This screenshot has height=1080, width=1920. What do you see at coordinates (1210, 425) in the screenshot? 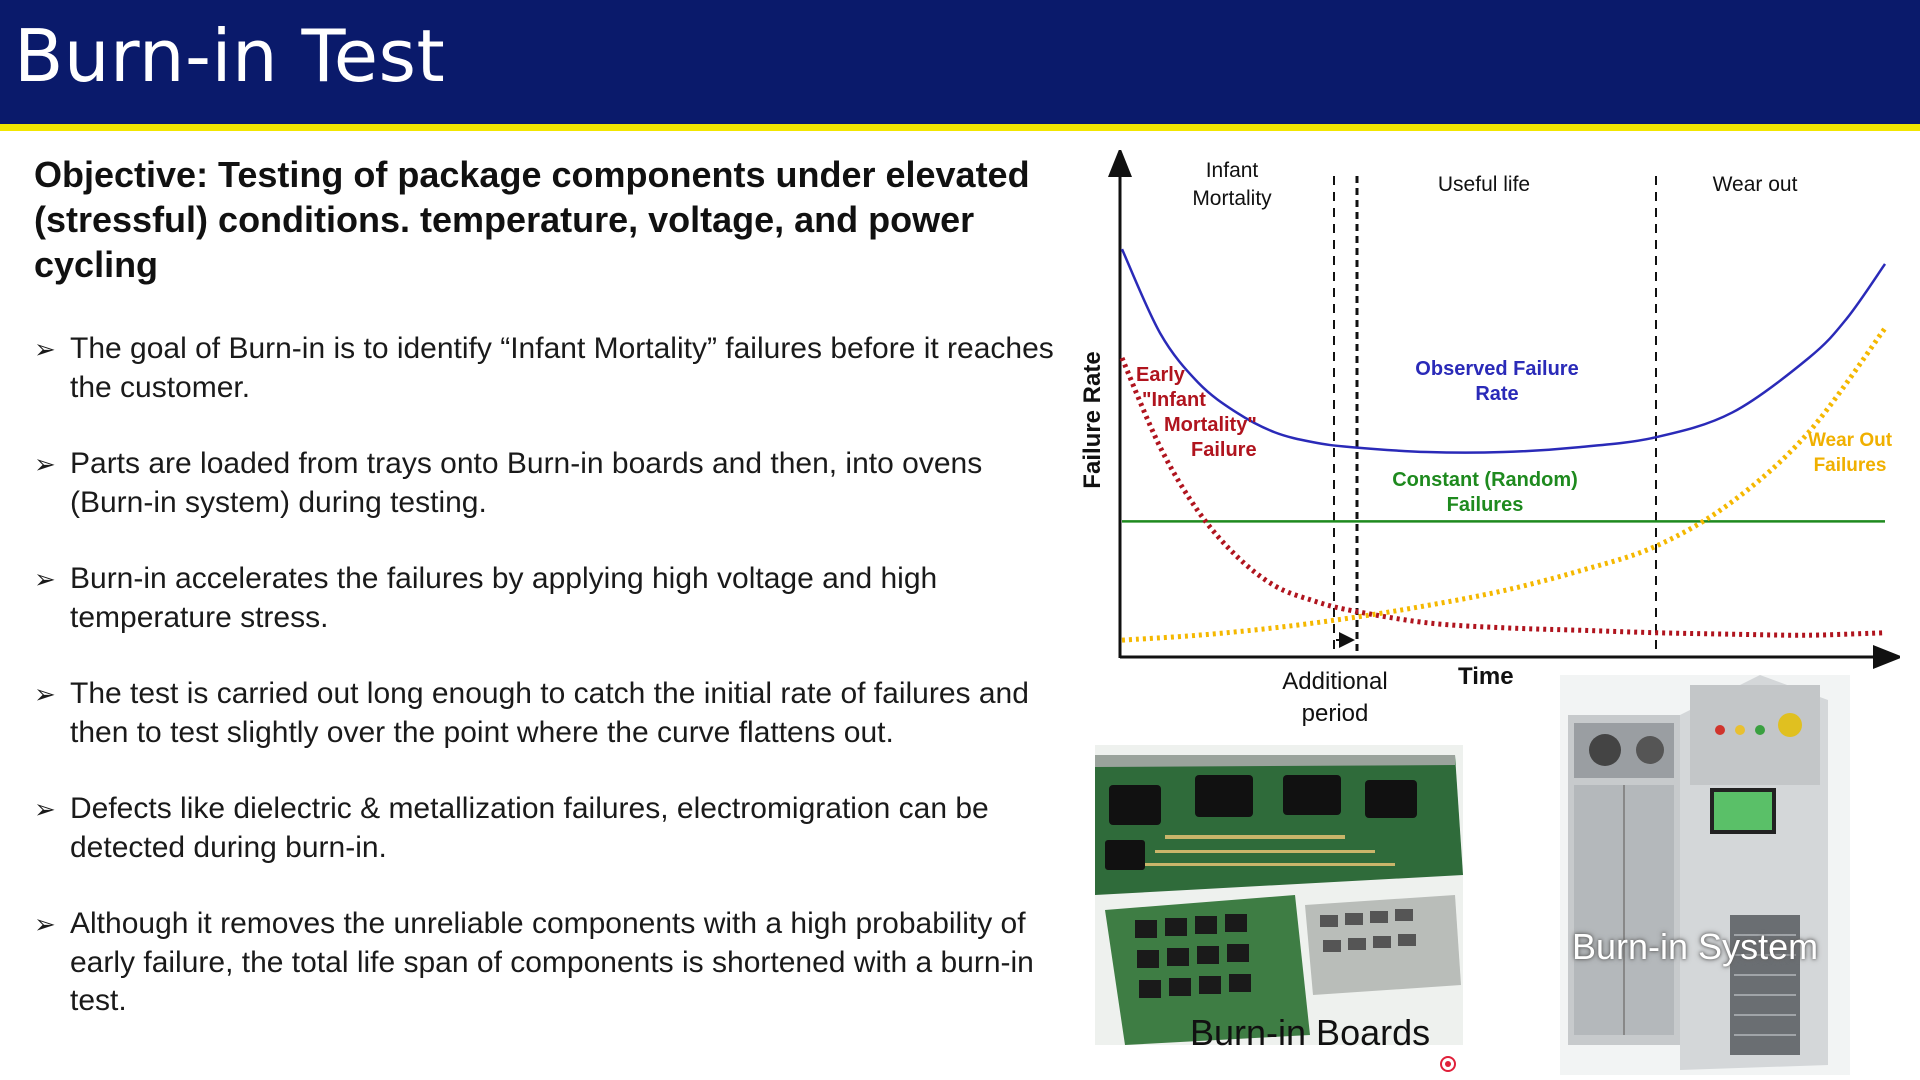
I see `infant-series-label: Mortality"` at bounding box center [1210, 425].